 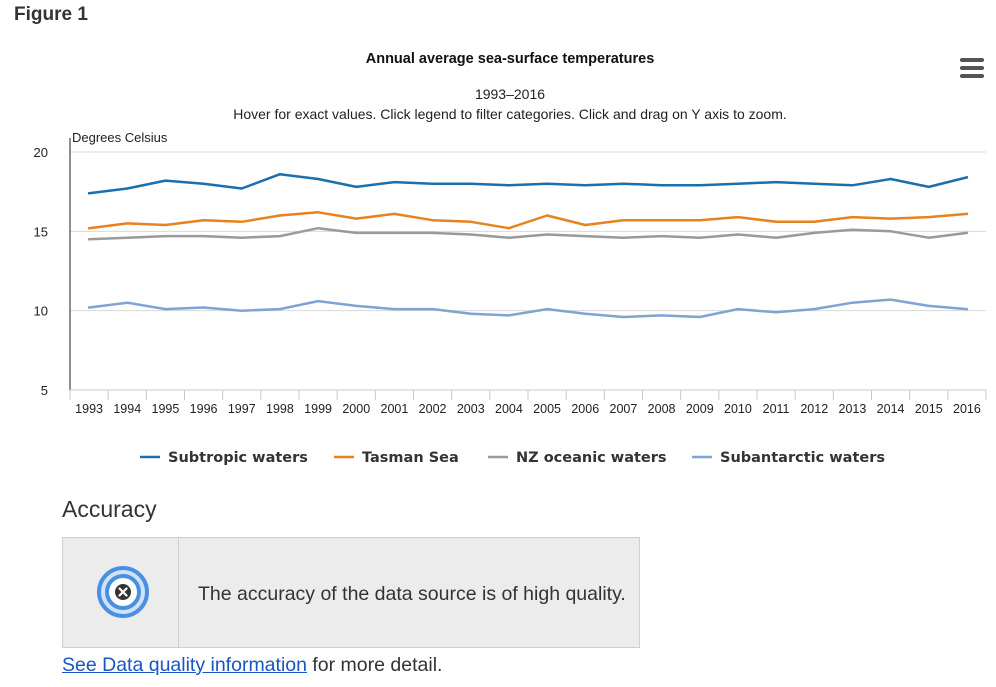 I want to click on legend-item: Tasman Sea, so click(x=396, y=458).